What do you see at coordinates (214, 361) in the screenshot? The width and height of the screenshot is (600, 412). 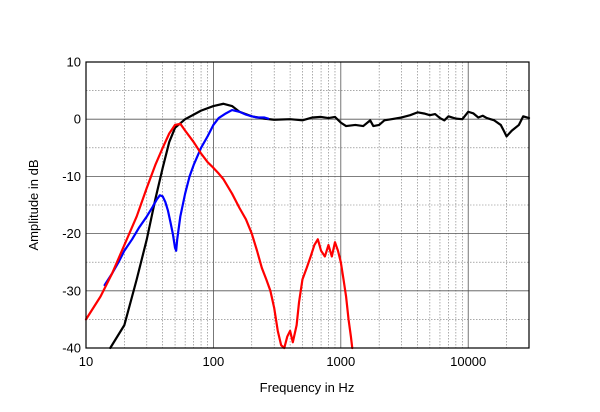 I see `x-tick-label: 100` at bounding box center [214, 361].